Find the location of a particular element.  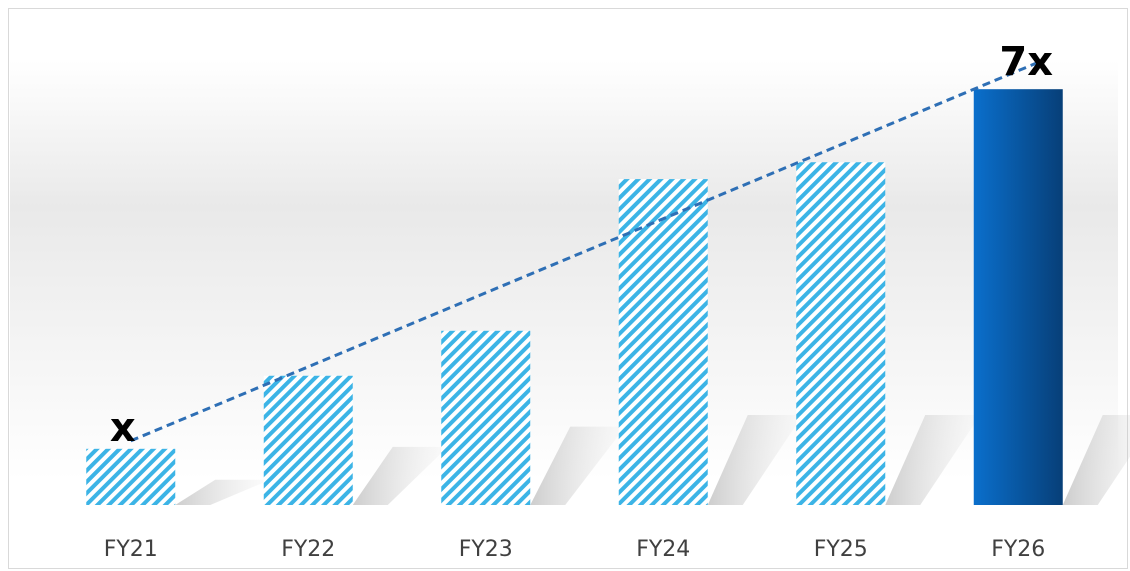

x-tick-label: FY24 is located at coordinates (663, 549).